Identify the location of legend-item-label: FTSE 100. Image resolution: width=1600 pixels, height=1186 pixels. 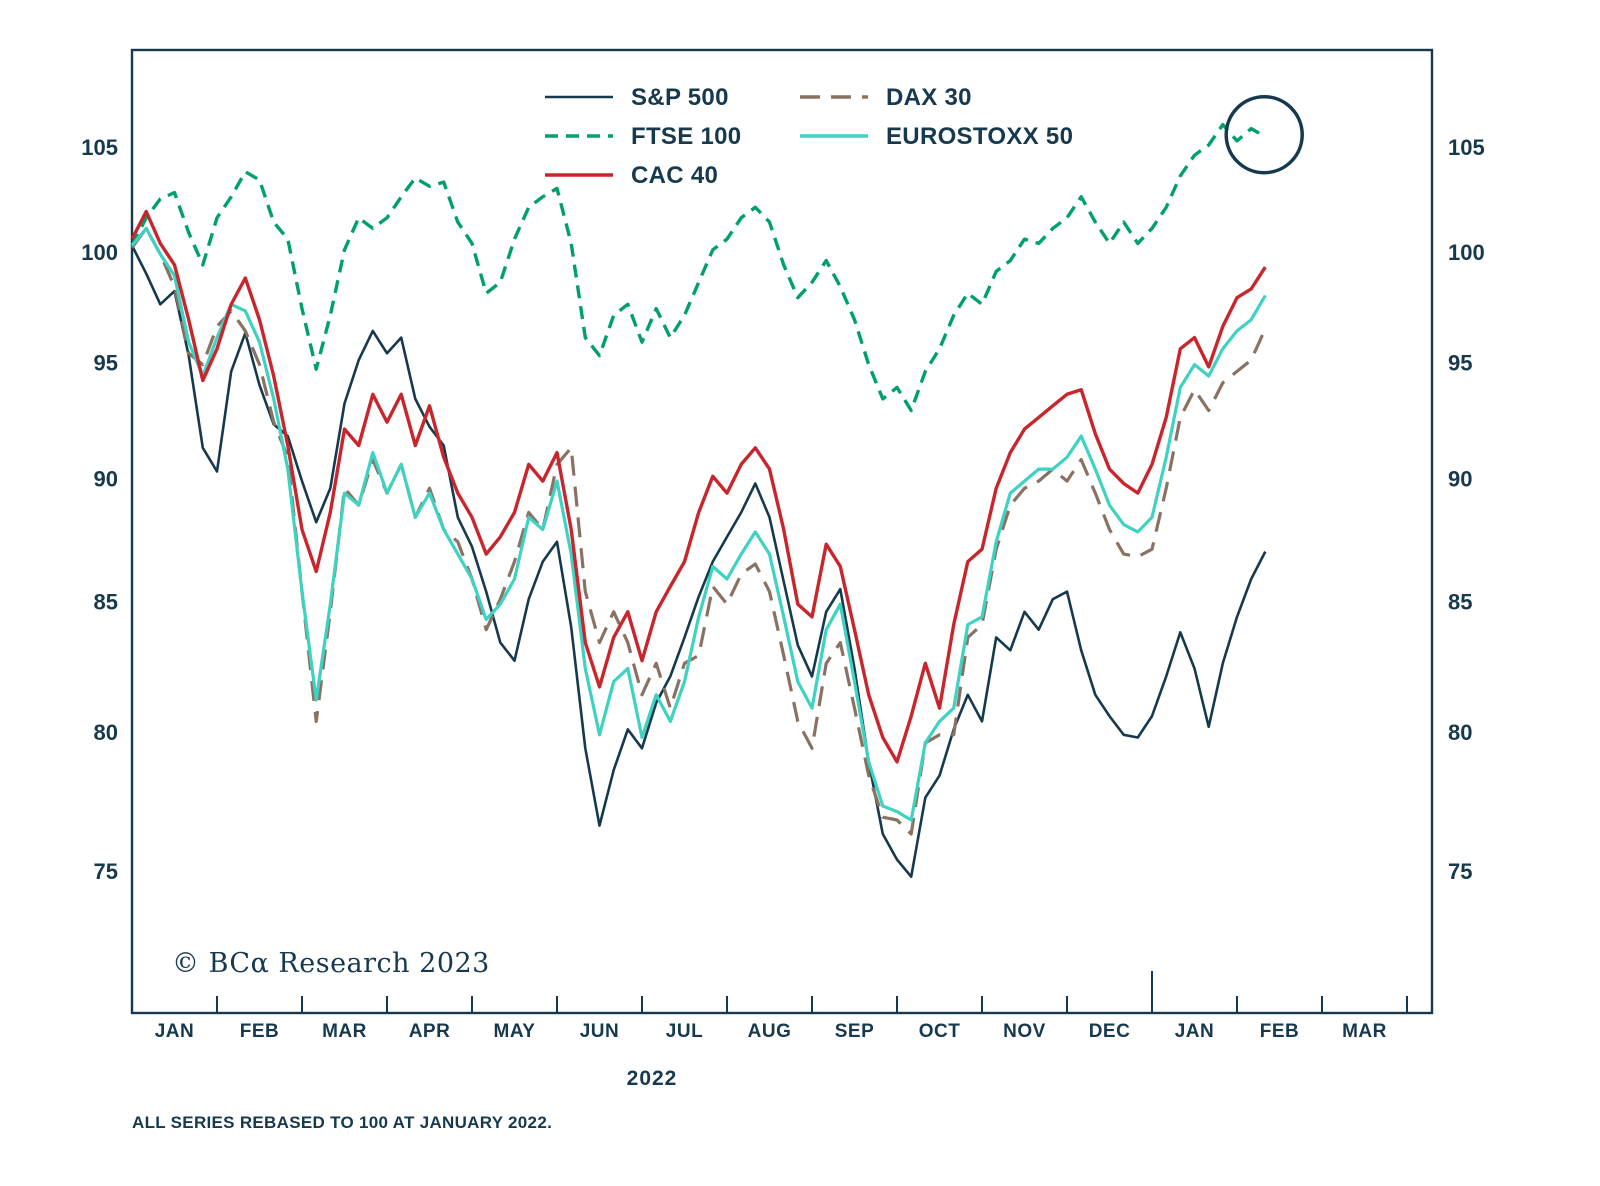
(686, 136).